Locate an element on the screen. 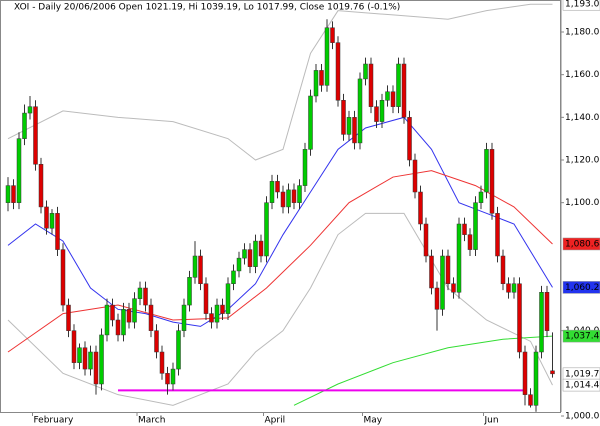 This screenshot has width=600, height=426. x-tick-label: April is located at coordinates (275, 421).